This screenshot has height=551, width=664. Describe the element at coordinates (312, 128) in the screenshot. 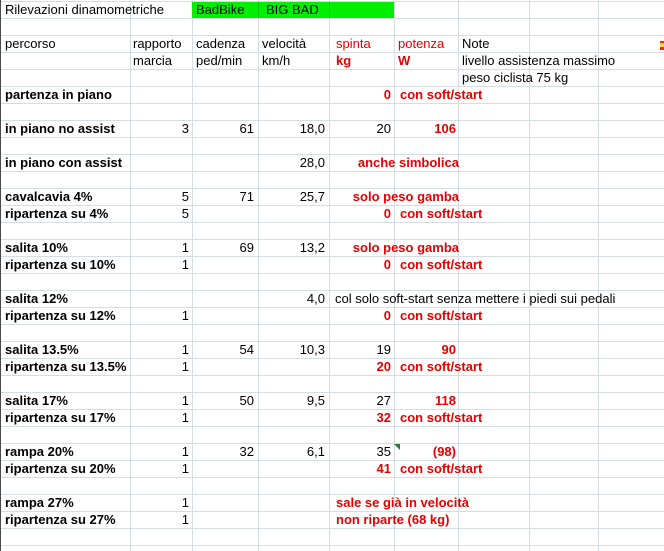

I see `cell-velocita: 18,0` at that location.